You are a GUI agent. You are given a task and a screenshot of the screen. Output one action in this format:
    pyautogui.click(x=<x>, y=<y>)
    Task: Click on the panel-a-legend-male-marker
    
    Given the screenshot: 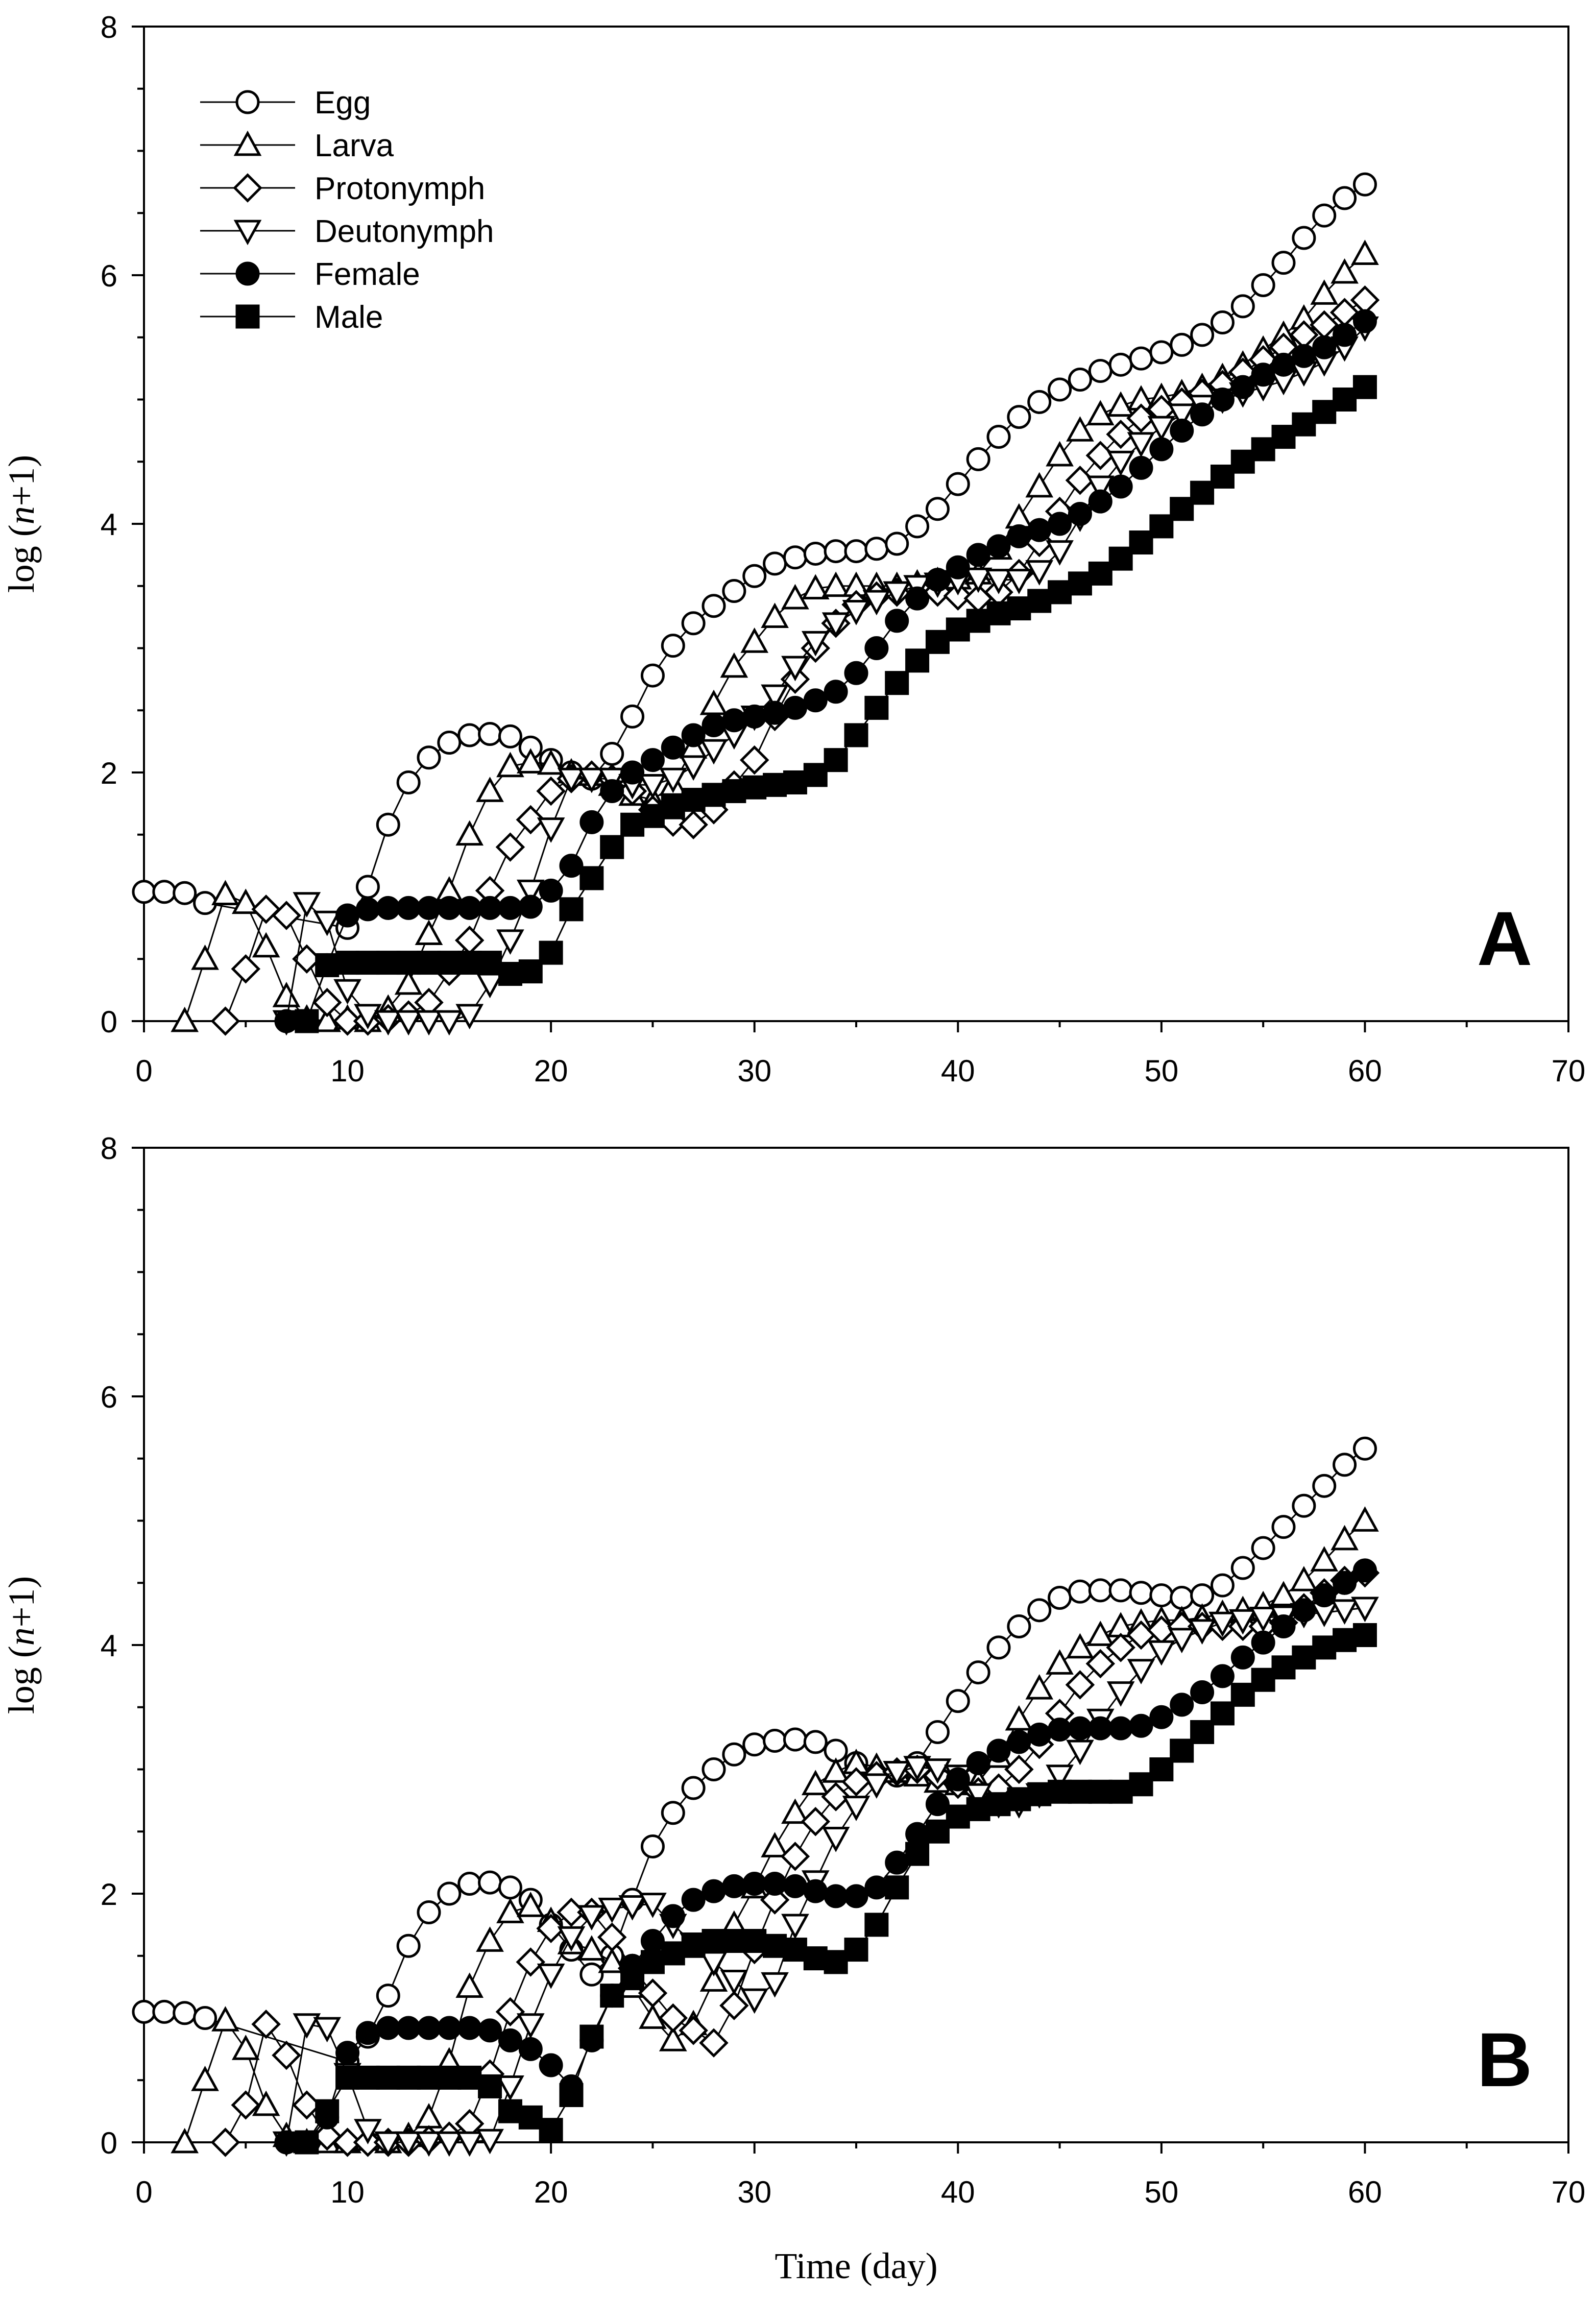 What is the action you would take?
    pyautogui.click(x=247, y=316)
    